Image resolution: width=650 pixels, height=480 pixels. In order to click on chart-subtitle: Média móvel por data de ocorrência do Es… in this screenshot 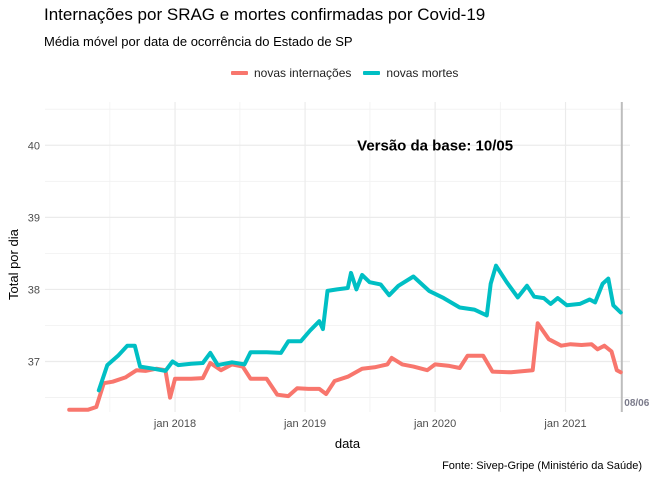, I will do `click(198, 41)`.